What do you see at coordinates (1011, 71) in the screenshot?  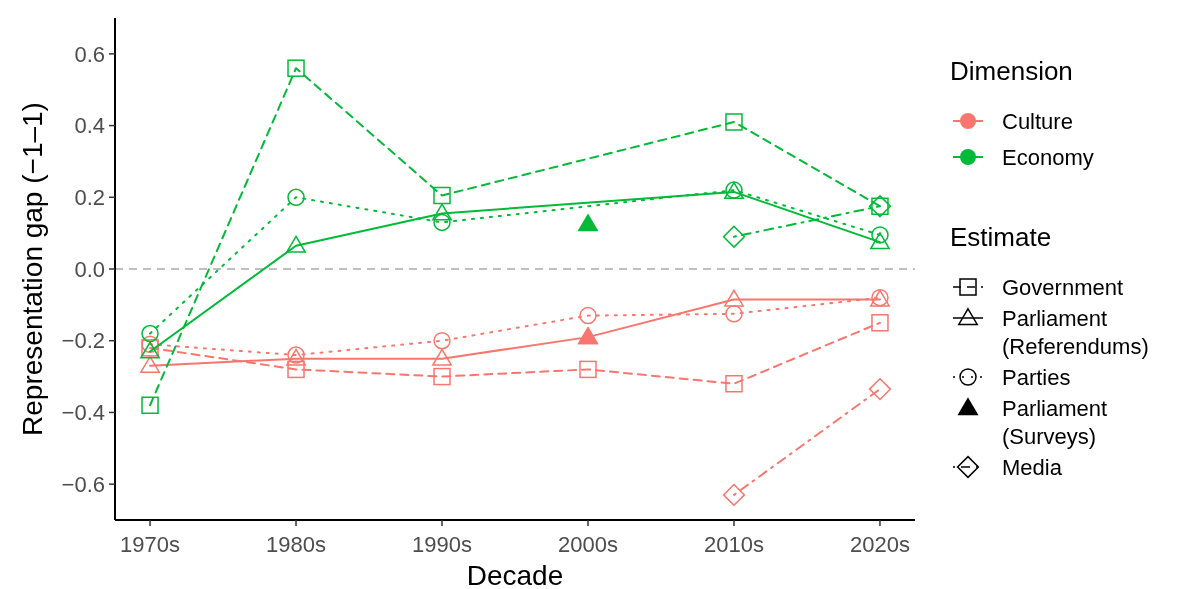 I see `legend-title: Dimension` at bounding box center [1011, 71].